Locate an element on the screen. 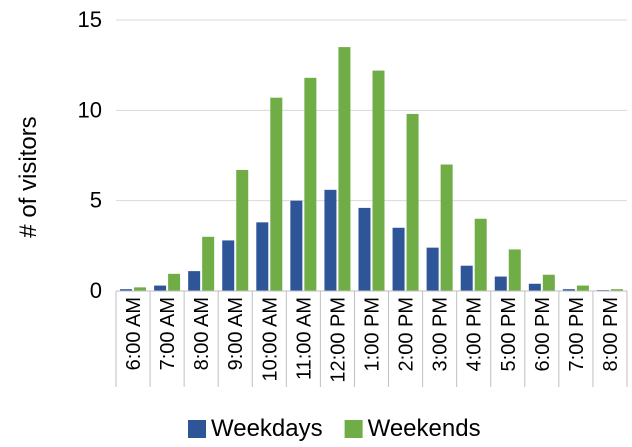 The image size is (632, 447). y-tick-label: 15 is located at coordinates (90, 19).